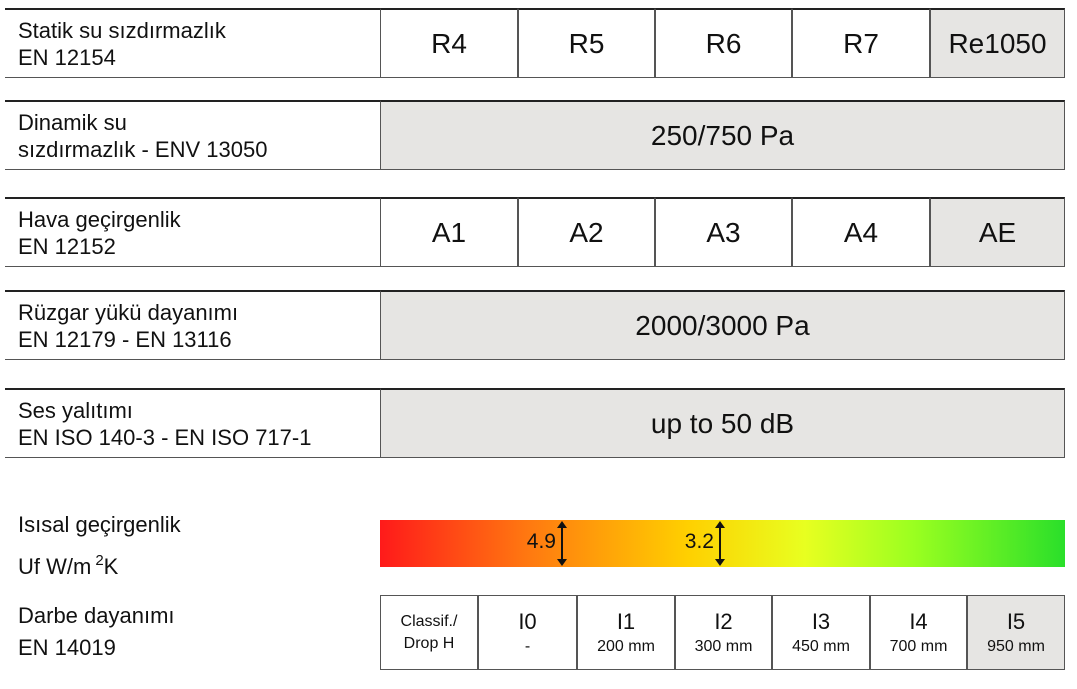 This screenshot has height=689, width=1077. I want to click on thermal-unit: Uf W/m 2K, so click(68, 564).